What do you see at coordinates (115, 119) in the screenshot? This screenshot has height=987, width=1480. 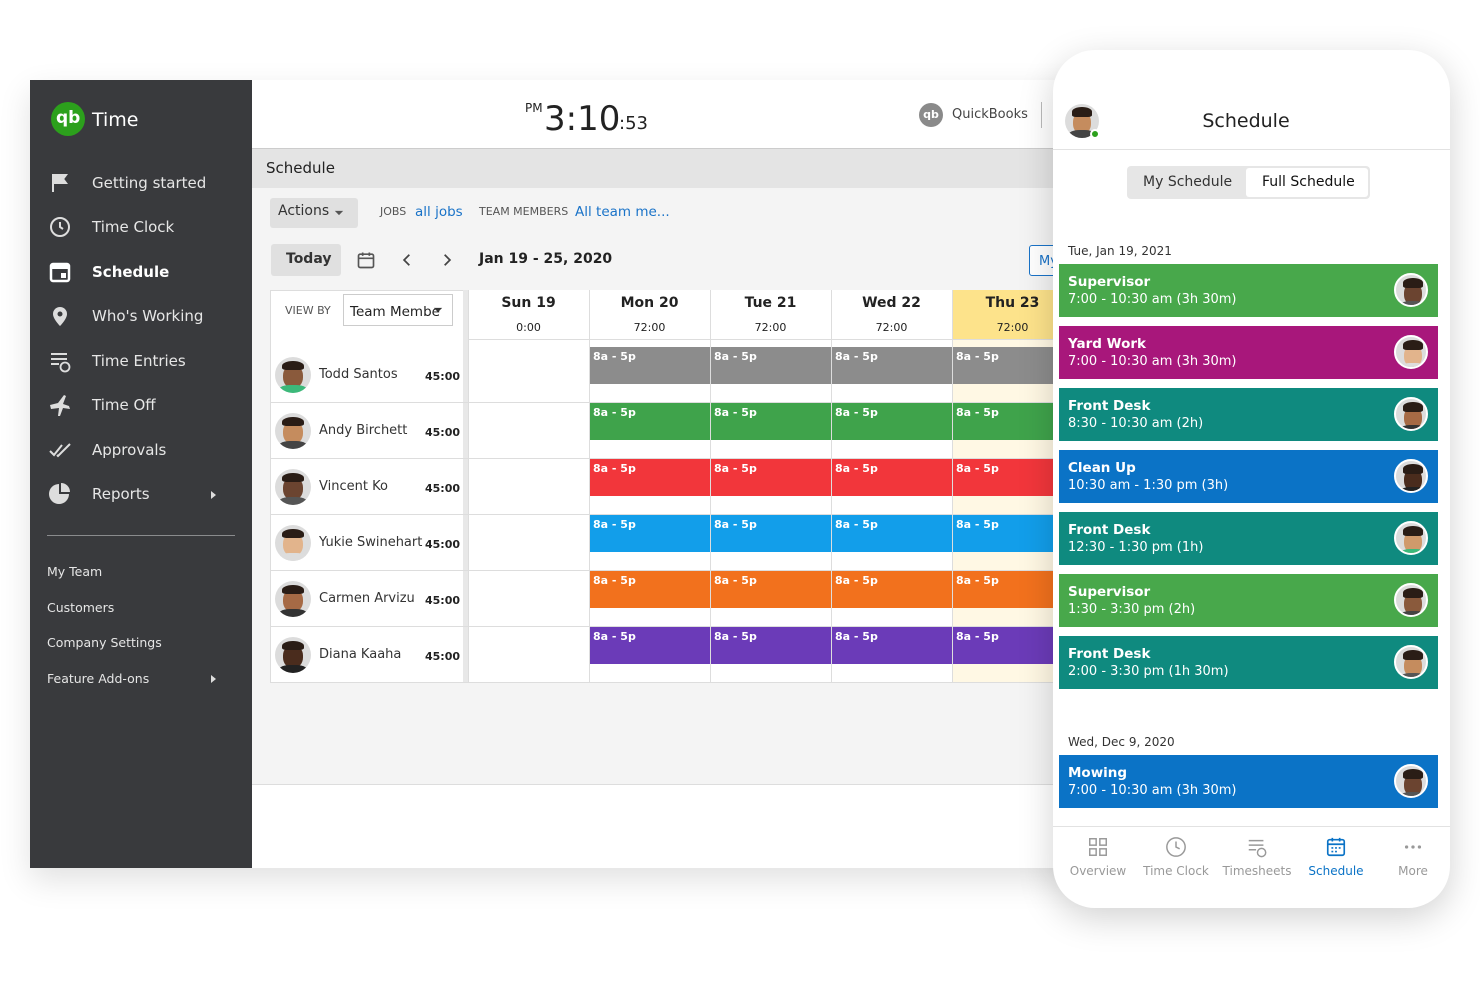 I see `app-name: Time` at bounding box center [115, 119].